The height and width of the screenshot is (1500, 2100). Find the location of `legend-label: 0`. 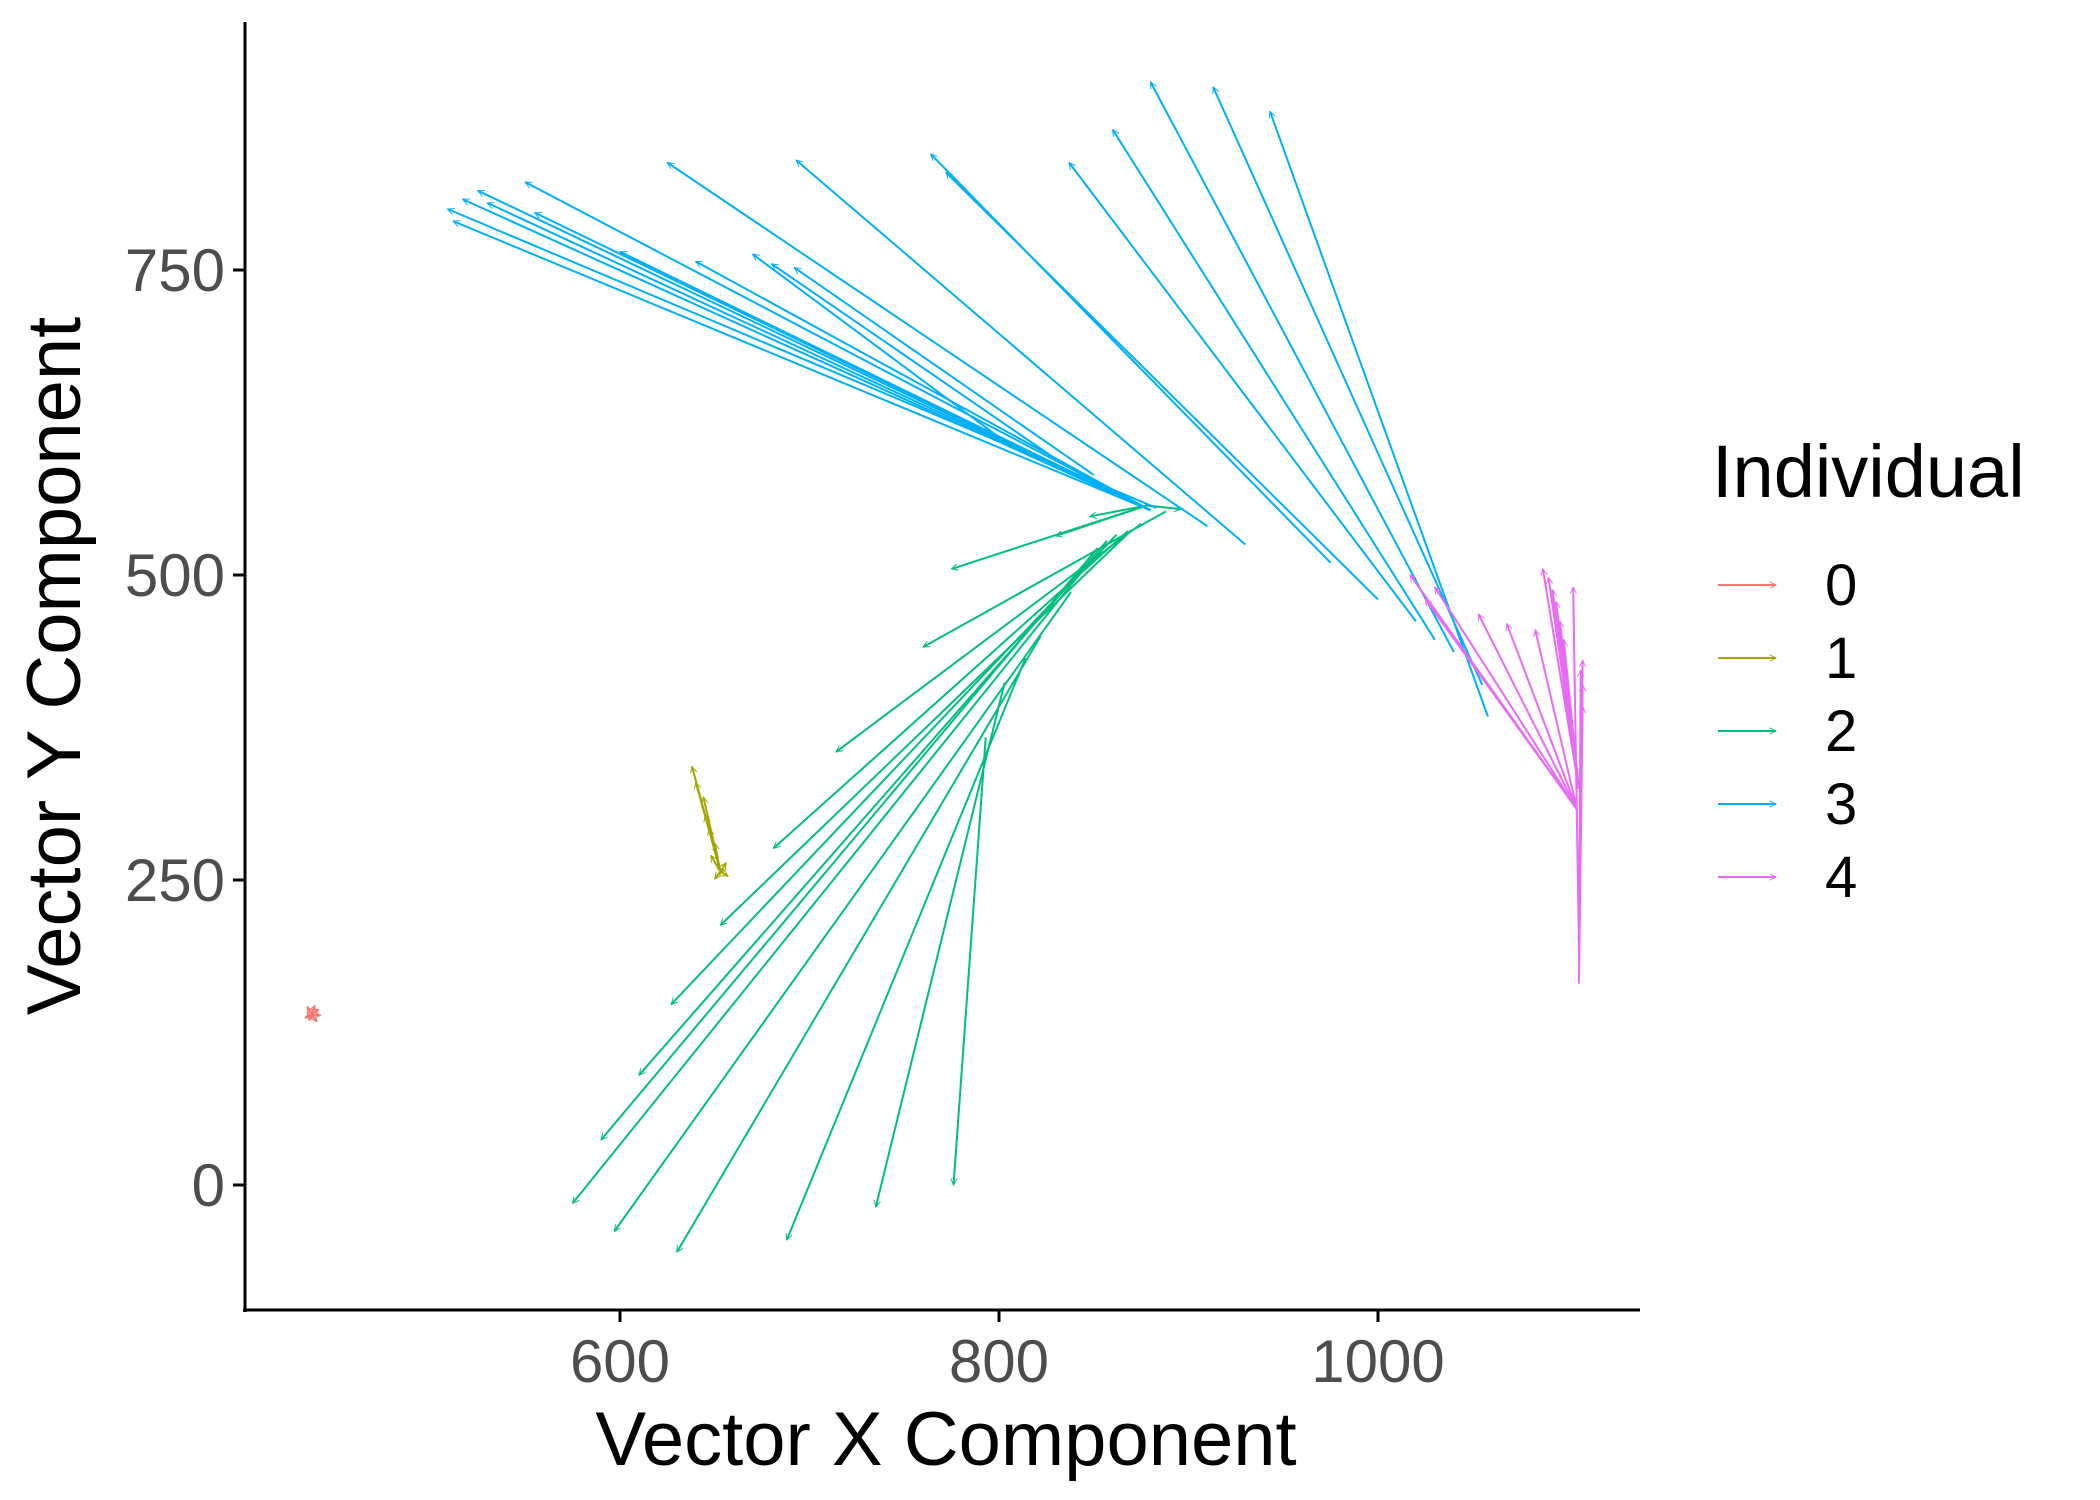

legend-label: 0 is located at coordinates (1841, 585).